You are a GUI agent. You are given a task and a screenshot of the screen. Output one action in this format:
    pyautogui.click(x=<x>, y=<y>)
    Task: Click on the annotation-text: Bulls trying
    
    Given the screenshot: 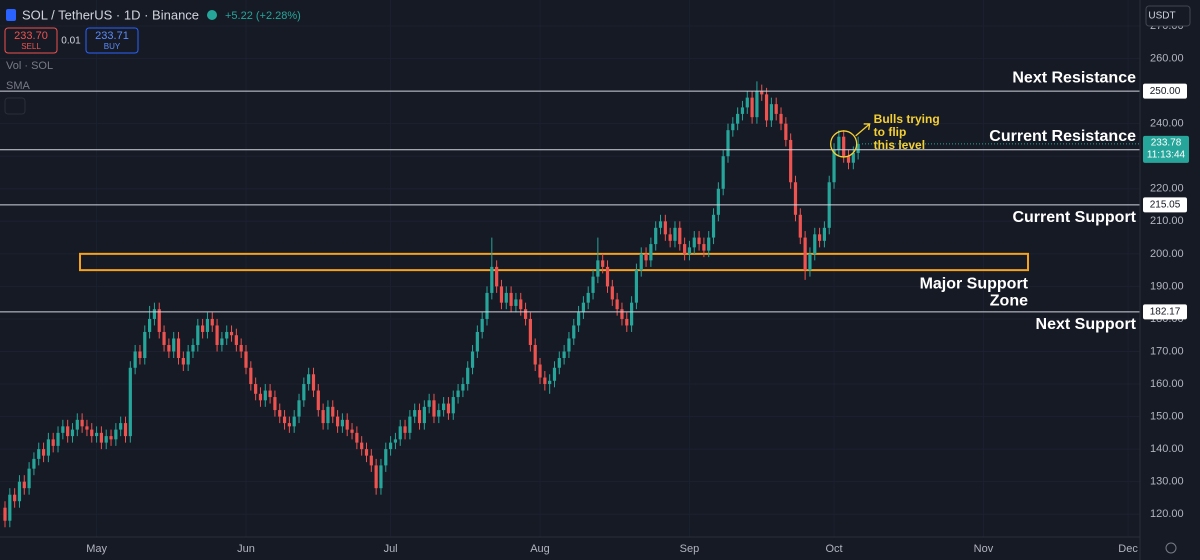 What is the action you would take?
    pyautogui.click(x=907, y=119)
    